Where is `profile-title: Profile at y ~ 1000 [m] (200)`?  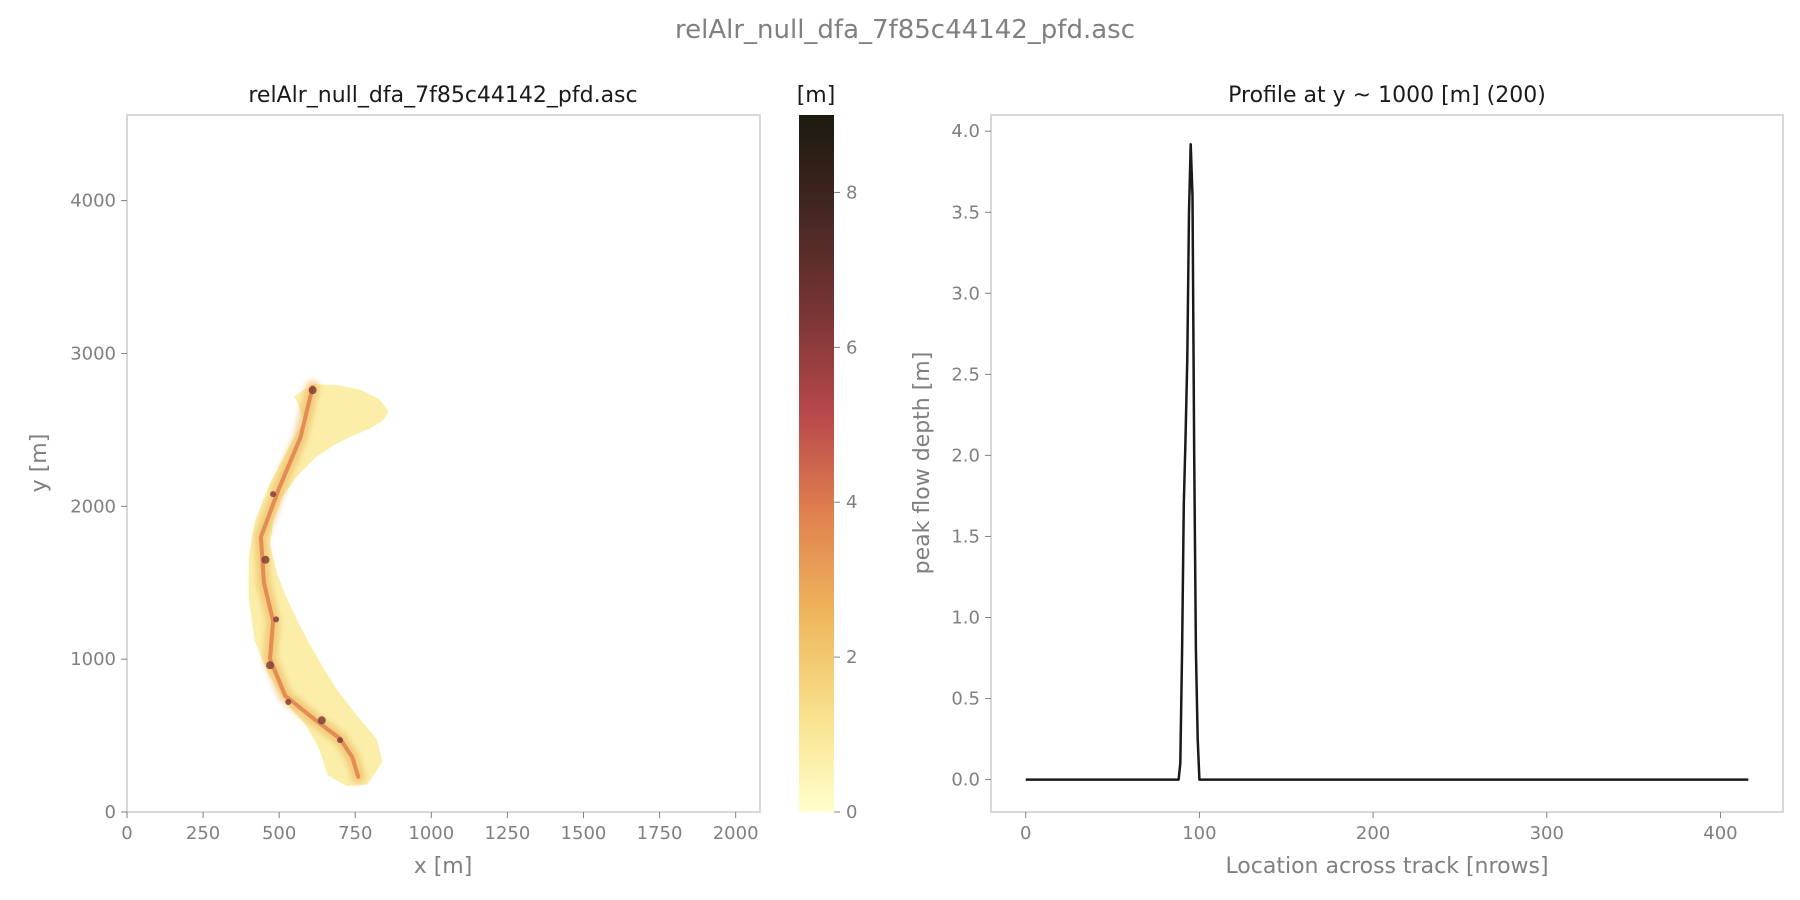 profile-title: Profile at y ~ 1000 [m] (200) is located at coordinates (1387, 95).